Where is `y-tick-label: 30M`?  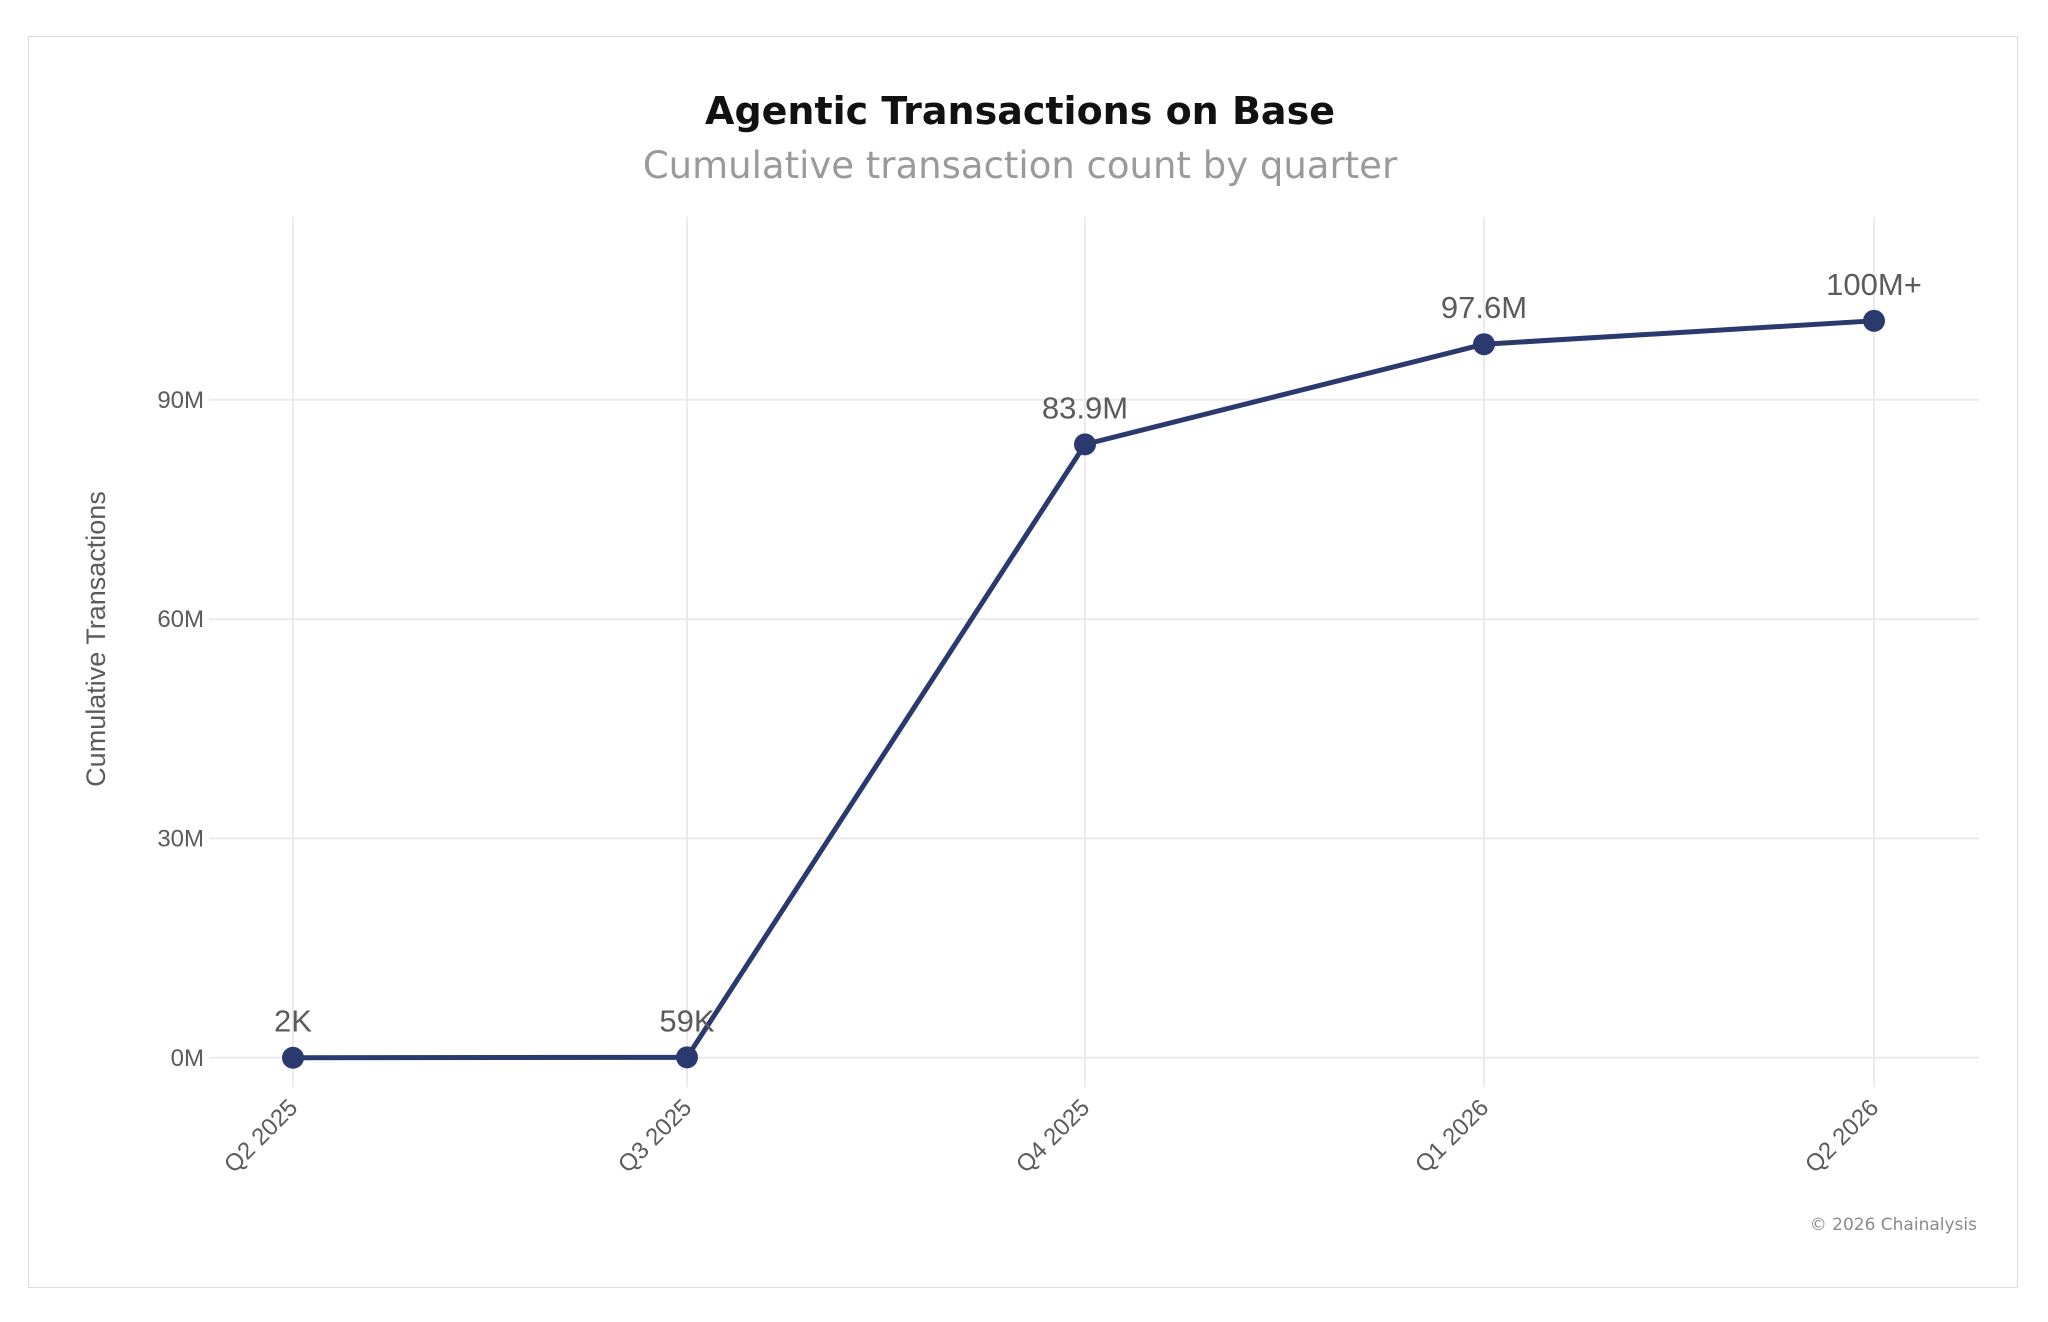
y-tick-label: 30M is located at coordinates (180, 838).